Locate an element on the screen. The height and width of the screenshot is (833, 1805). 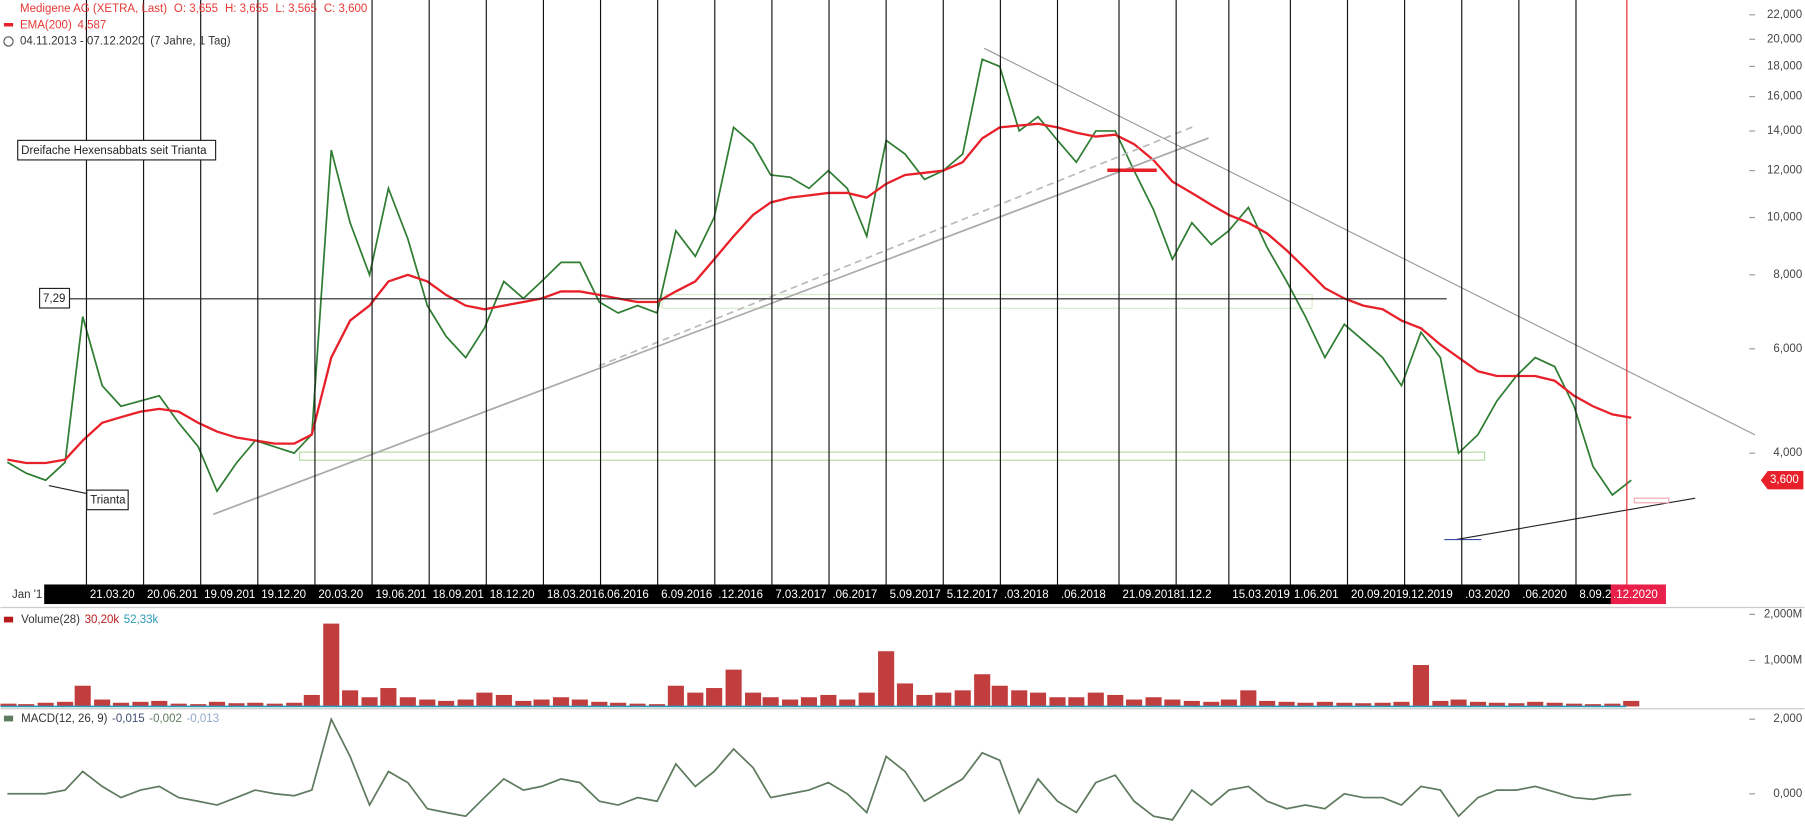
x-tick-label: 20.09.2019 is located at coordinates (1380, 595).